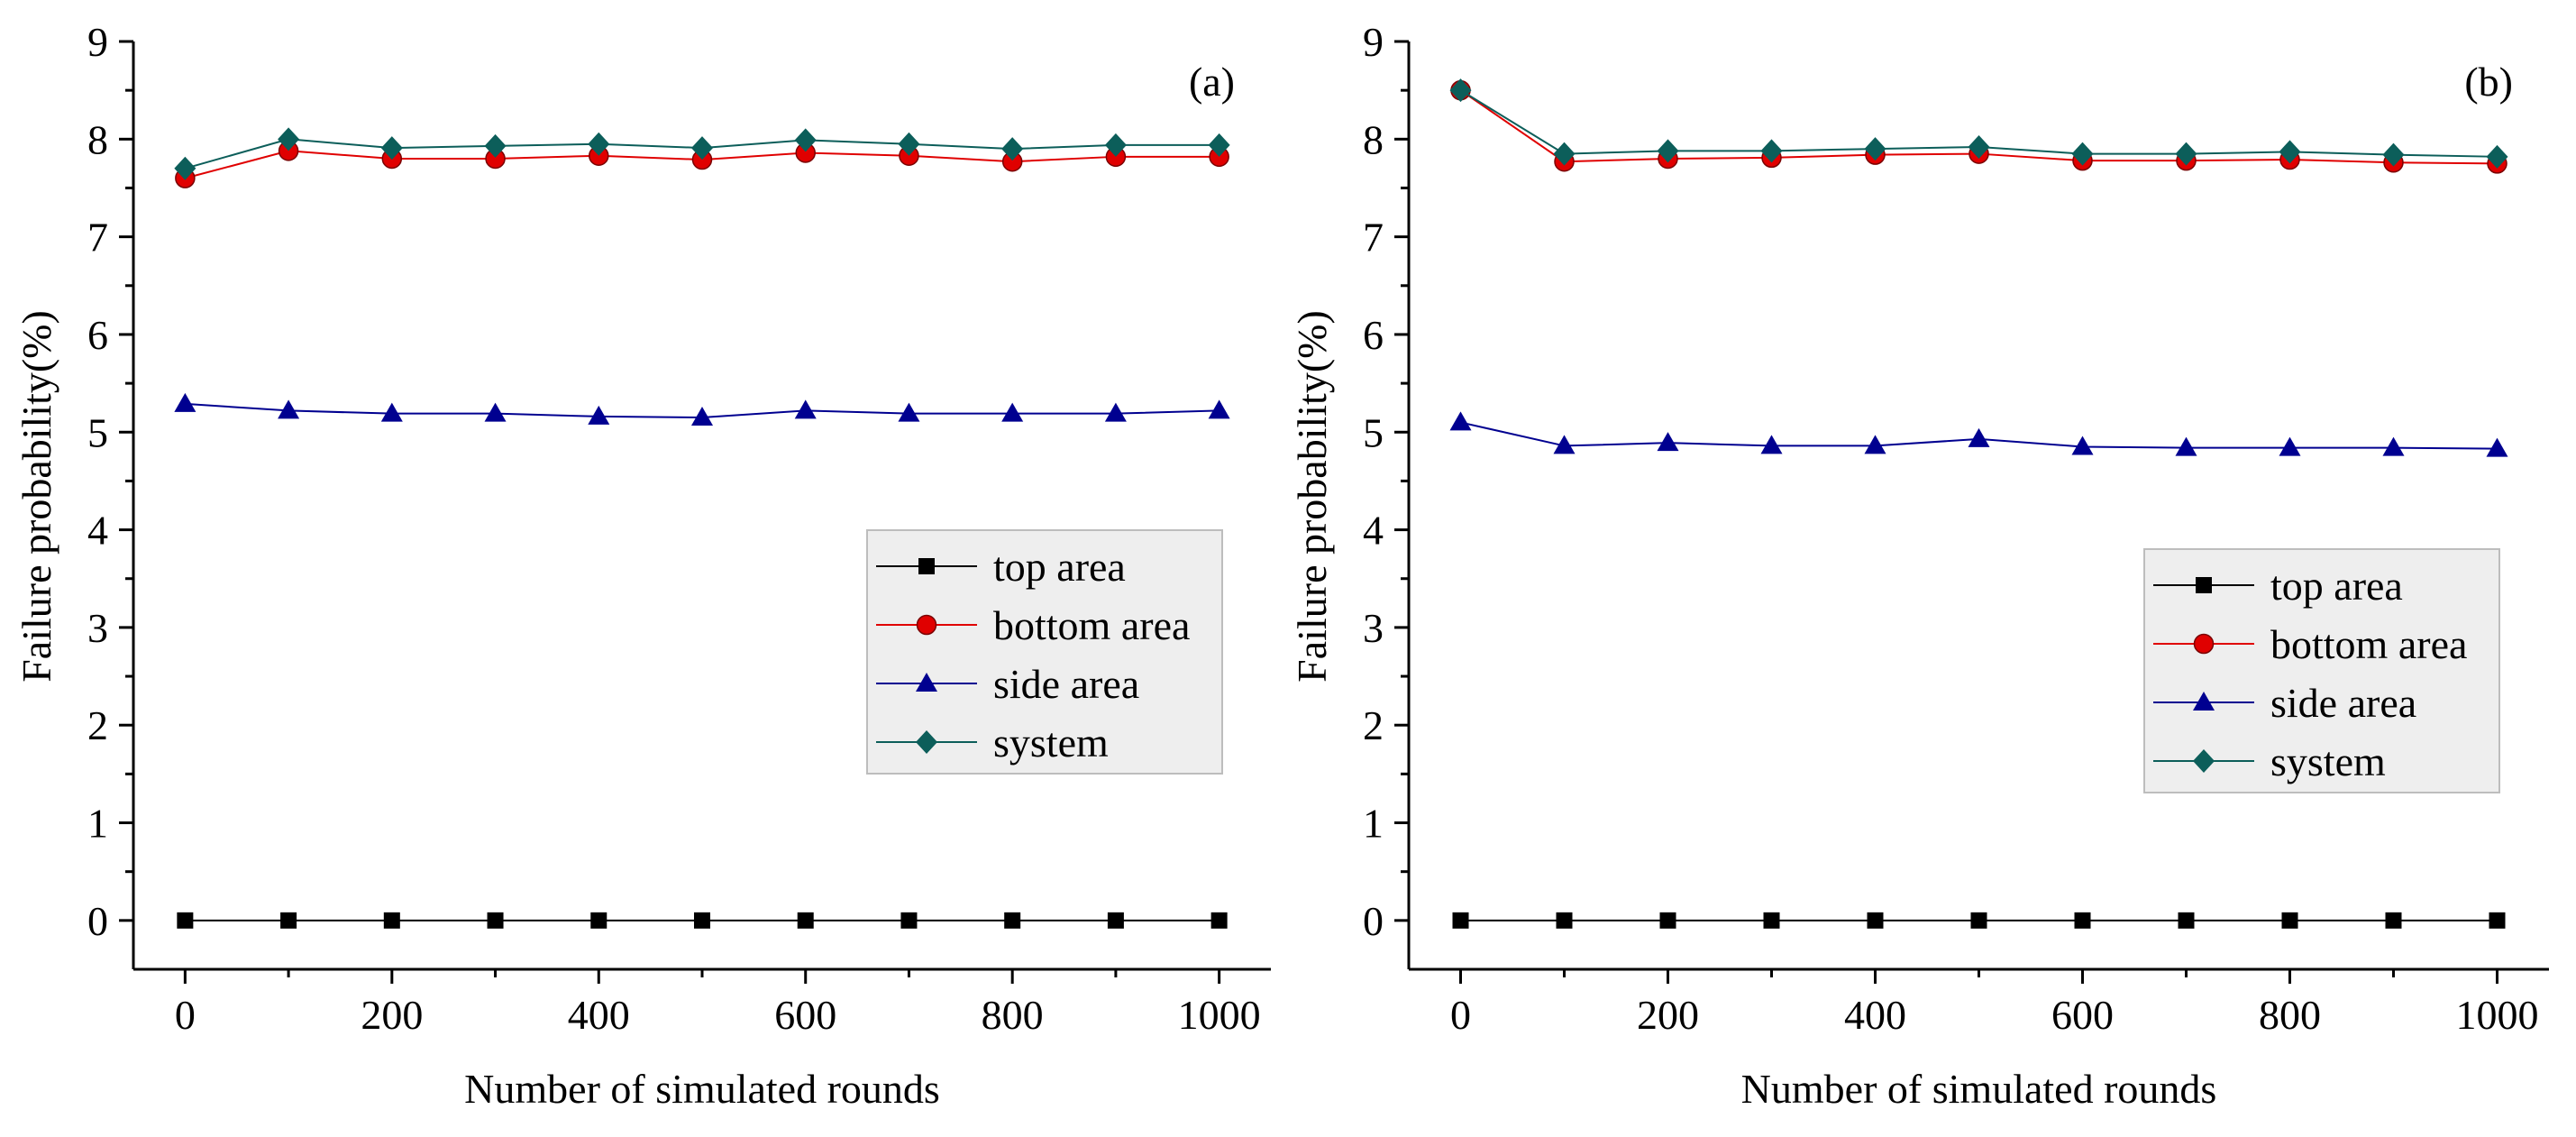 The width and height of the screenshot is (2576, 1137). What do you see at coordinates (1091, 625) in the screenshot?
I see `legend-label: bottom area` at bounding box center [1091, 625].